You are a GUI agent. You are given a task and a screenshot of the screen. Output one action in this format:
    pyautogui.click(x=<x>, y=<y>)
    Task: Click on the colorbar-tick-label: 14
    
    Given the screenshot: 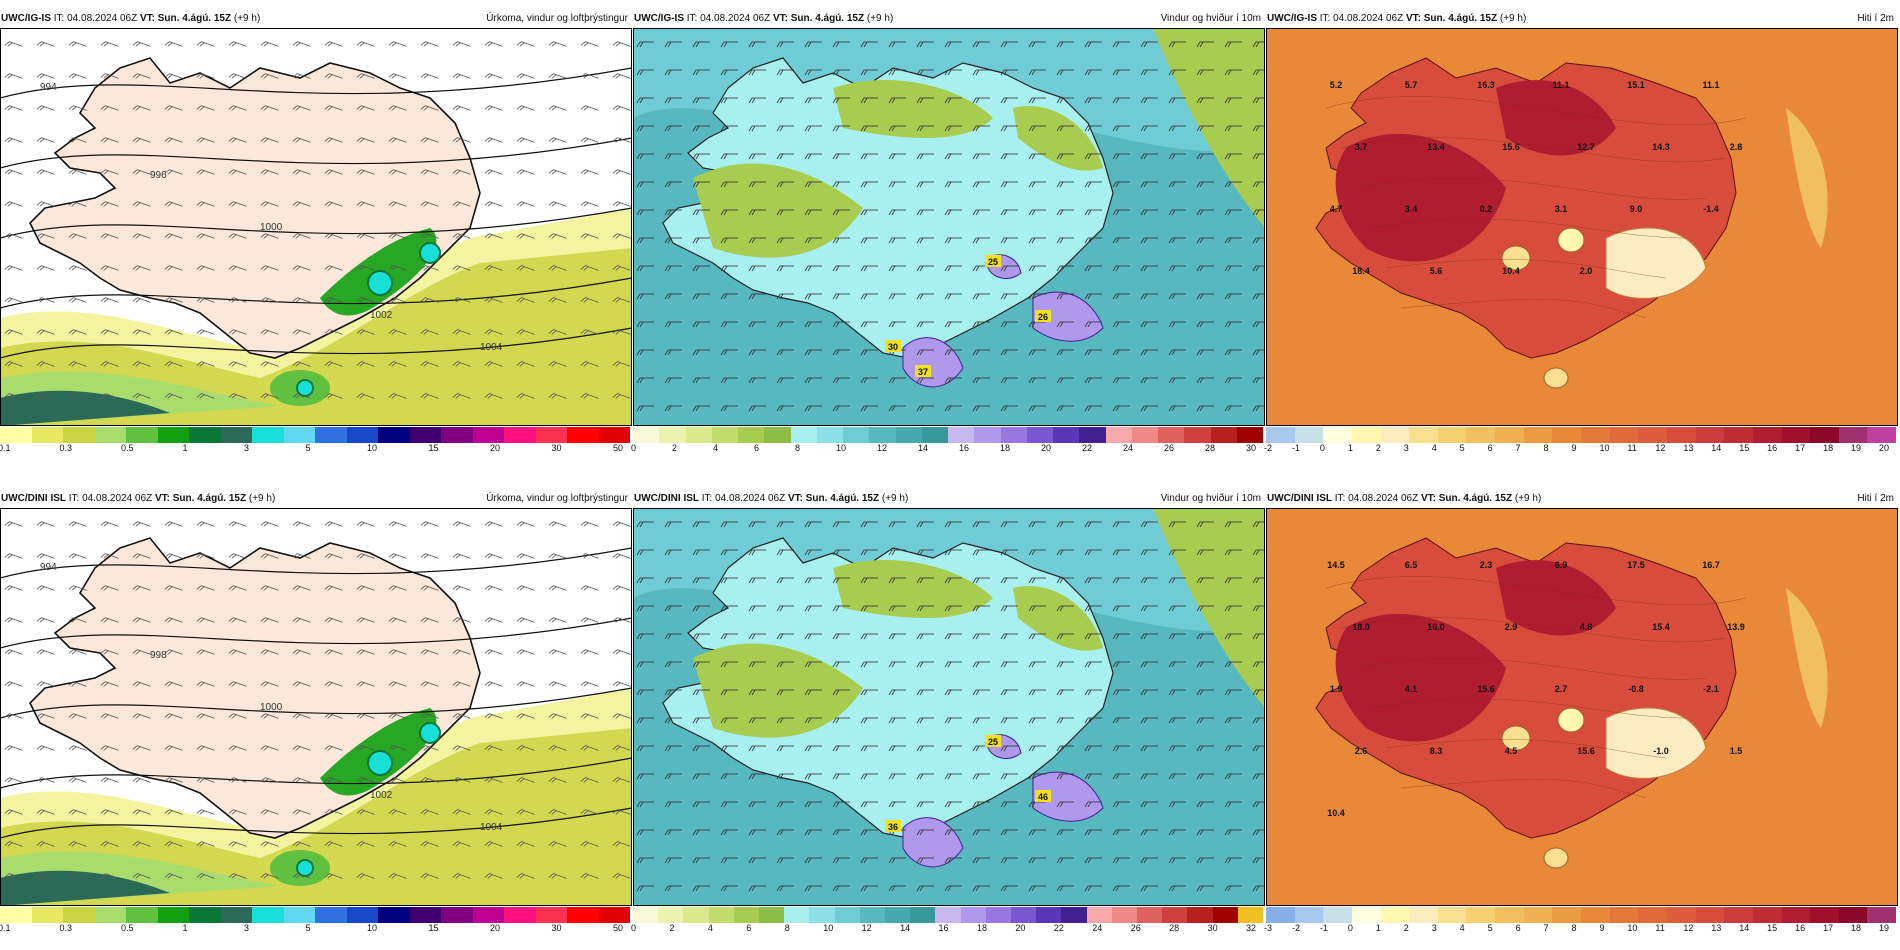 What is the action you would take?
    pyautogui.click(x=923, y=448)
    